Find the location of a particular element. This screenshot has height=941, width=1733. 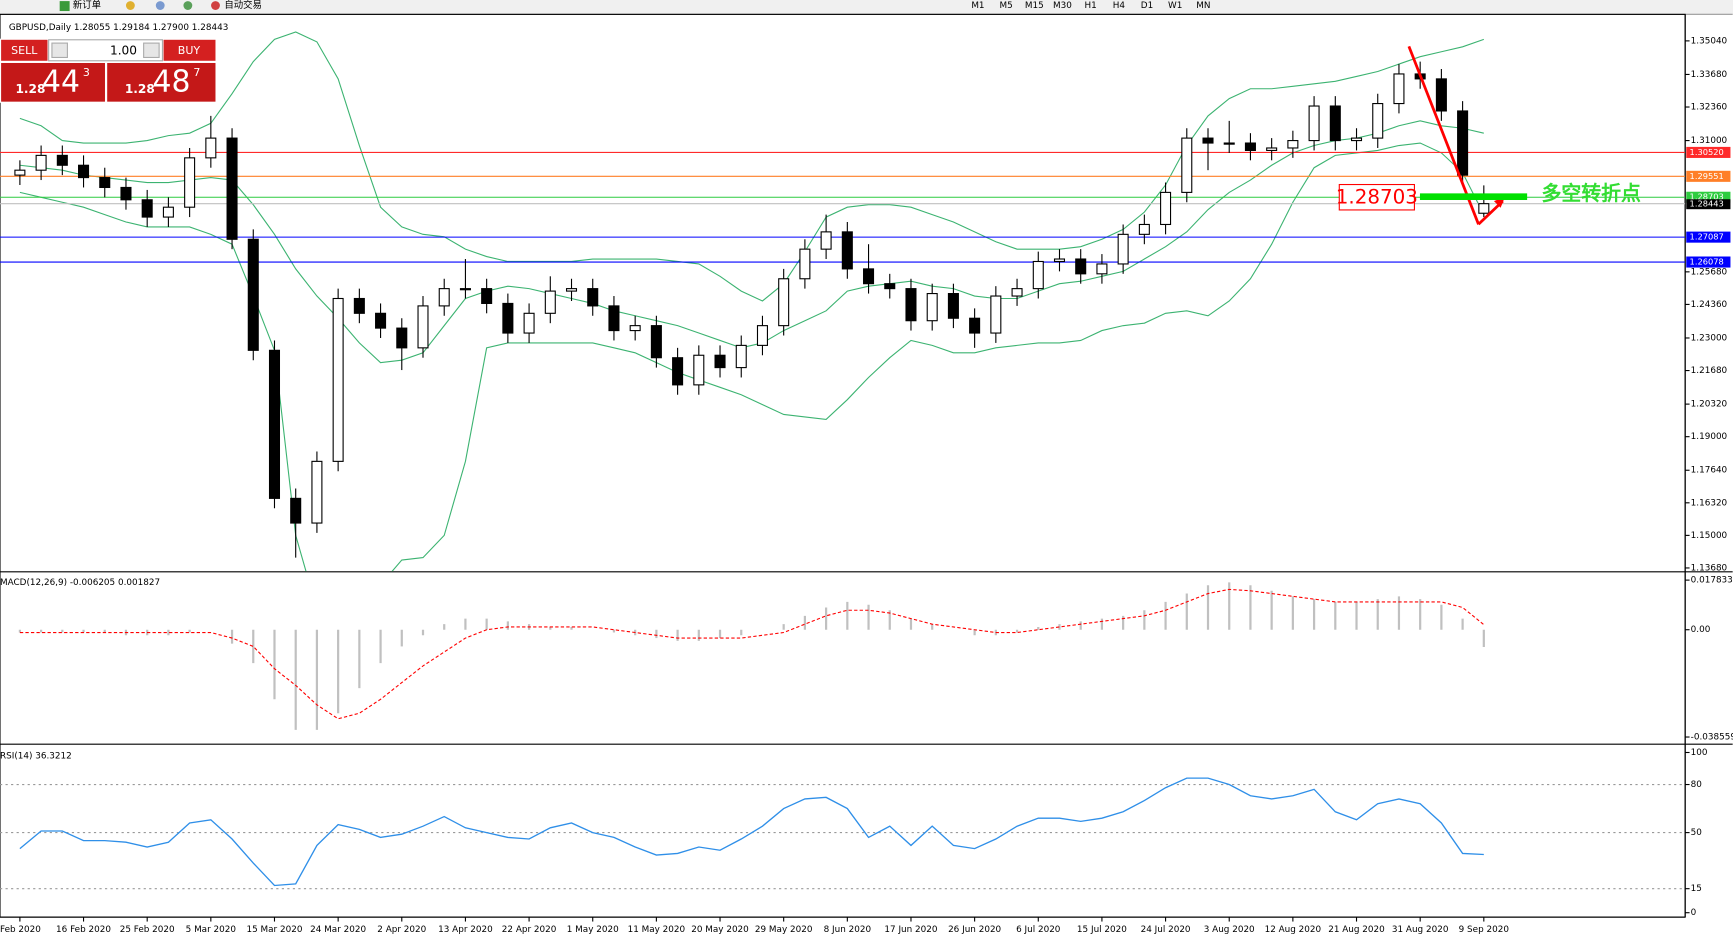

timeframe-button: H4 is located at coordinates (1119, 6).